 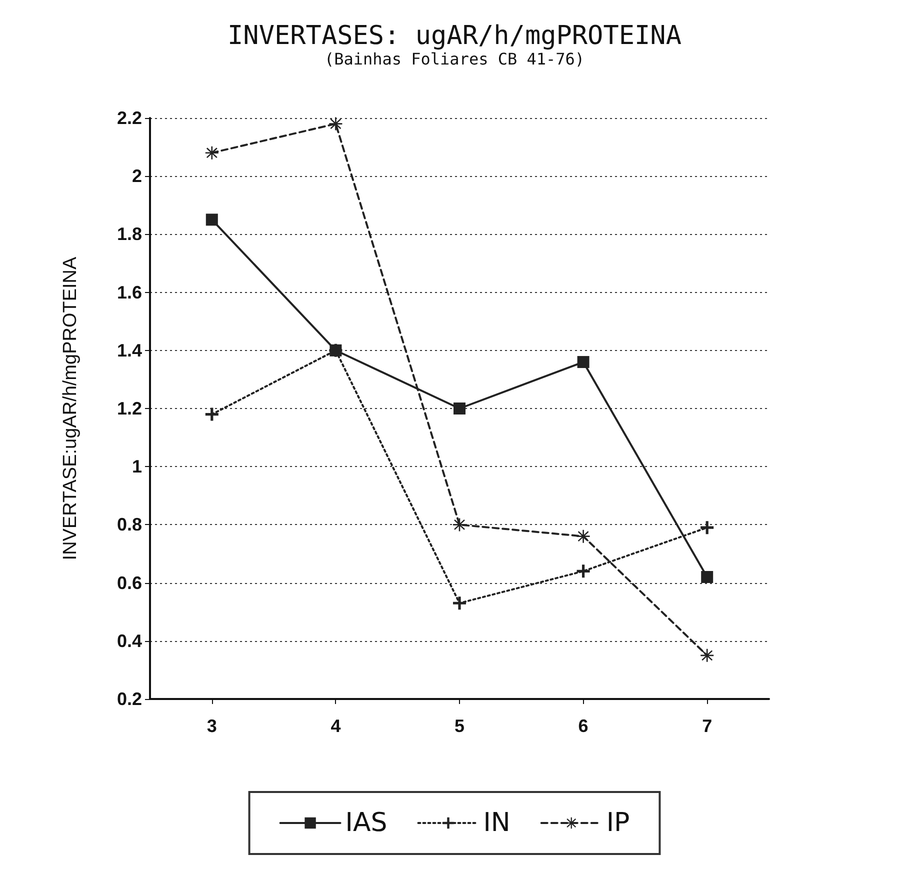 I want to click on y-tick-label: 1, so click(x=137, y=466).